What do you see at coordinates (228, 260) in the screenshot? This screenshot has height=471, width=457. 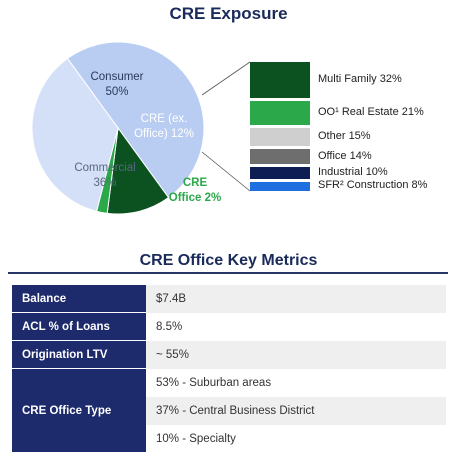 I see `metrics-title: CRE Office Key Metrics` at bounding box center [228, 260].